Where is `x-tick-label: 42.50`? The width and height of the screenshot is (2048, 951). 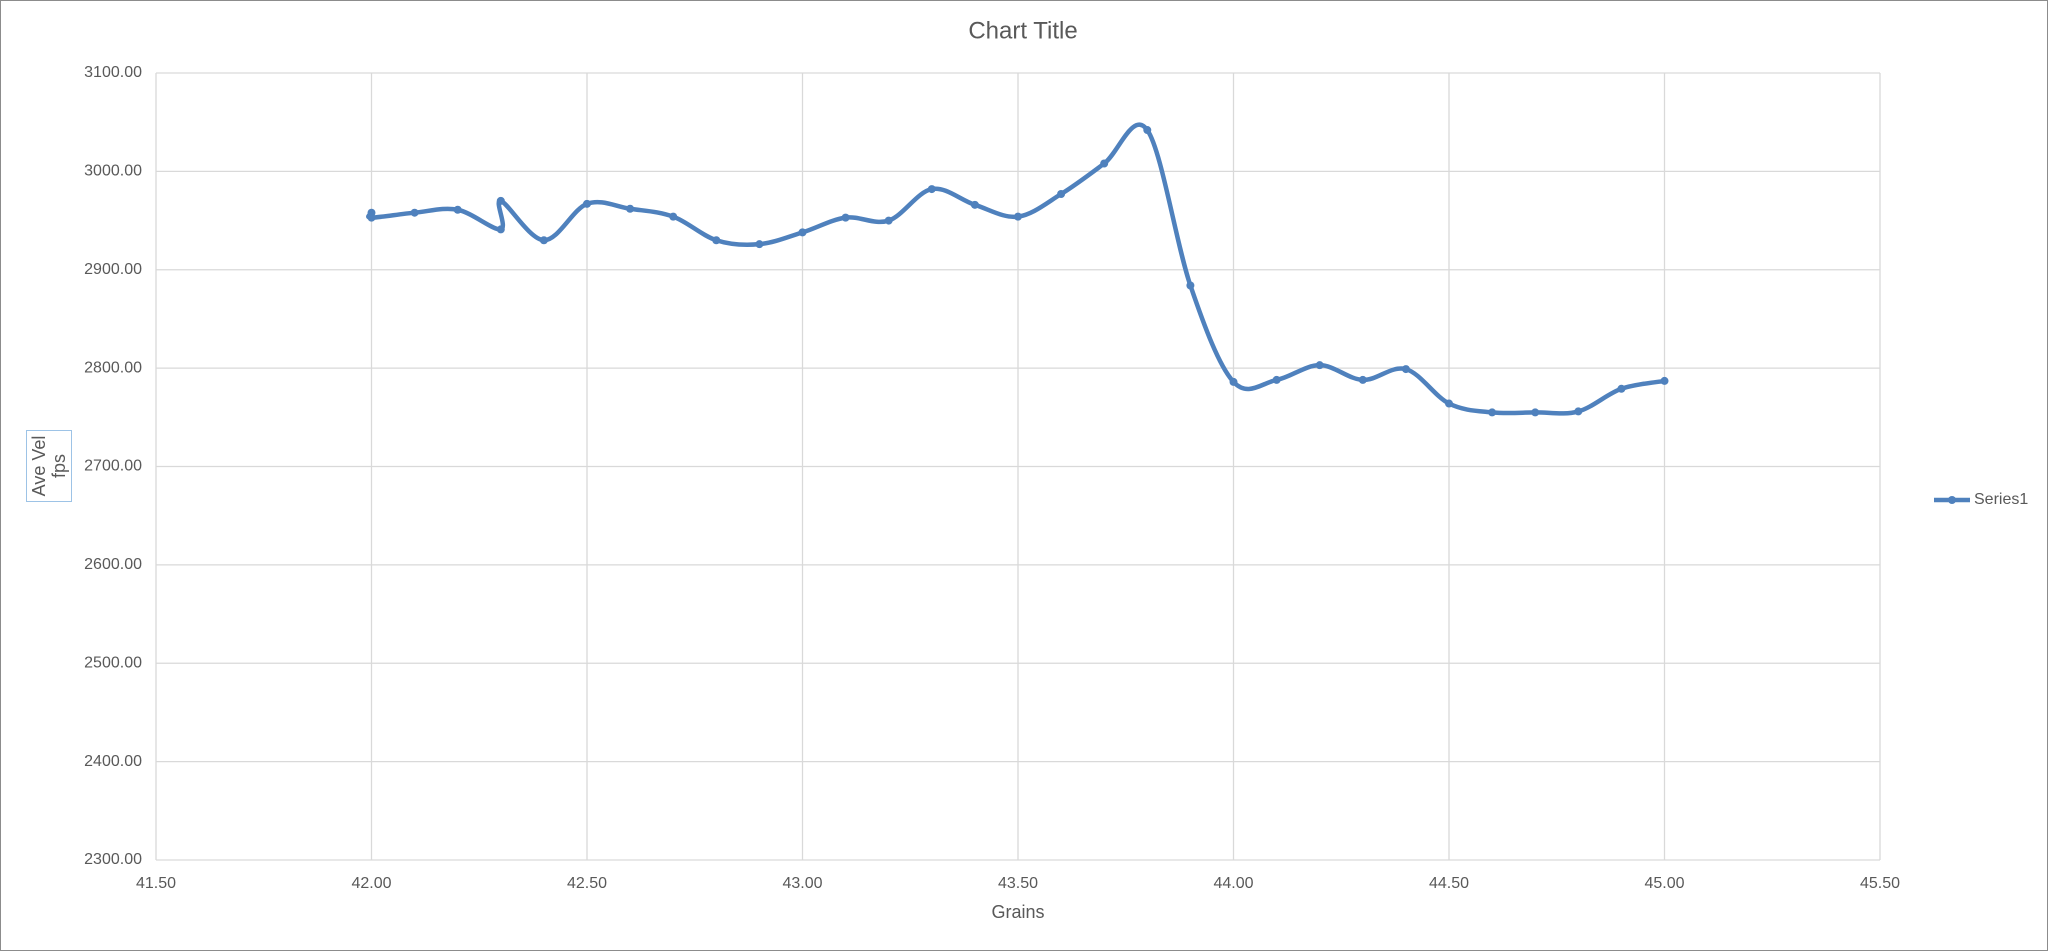 x-tick-label: 42.50 is located at coordinates (587, 883).